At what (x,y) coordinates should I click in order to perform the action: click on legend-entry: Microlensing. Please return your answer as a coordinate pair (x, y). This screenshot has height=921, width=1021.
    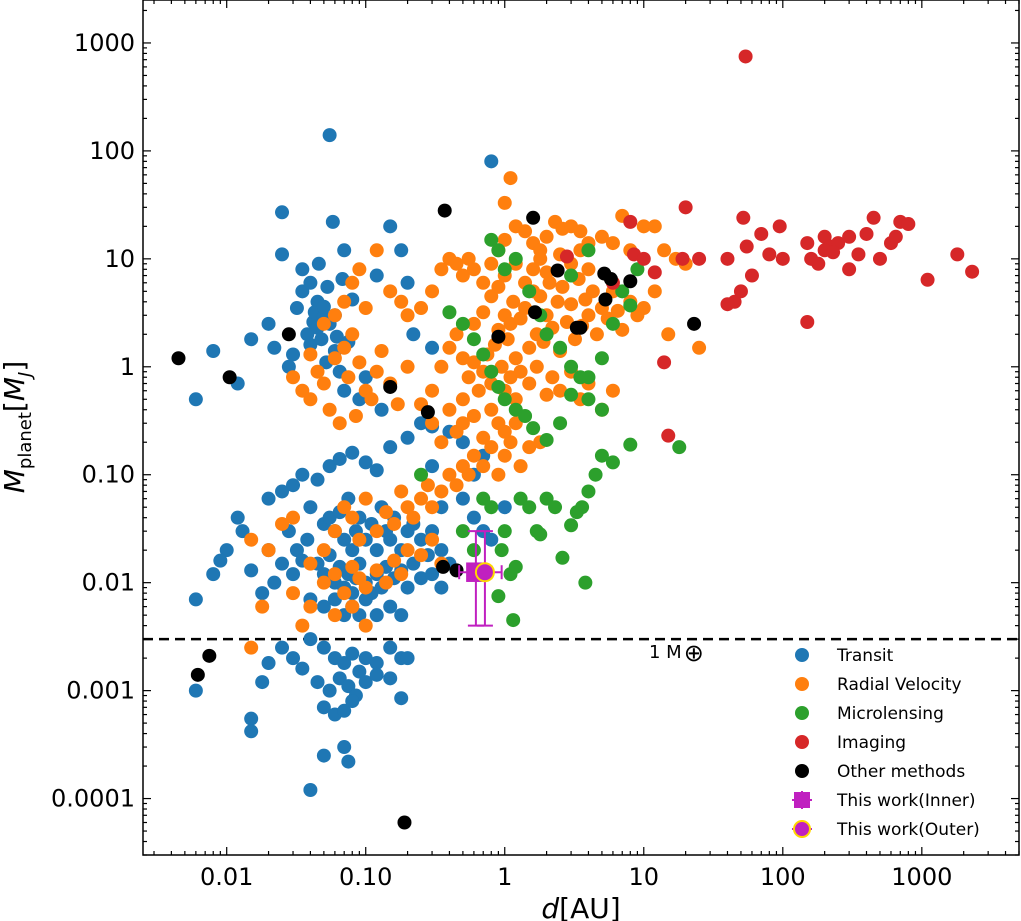
    Looking at the image, I should click on (869, 714).